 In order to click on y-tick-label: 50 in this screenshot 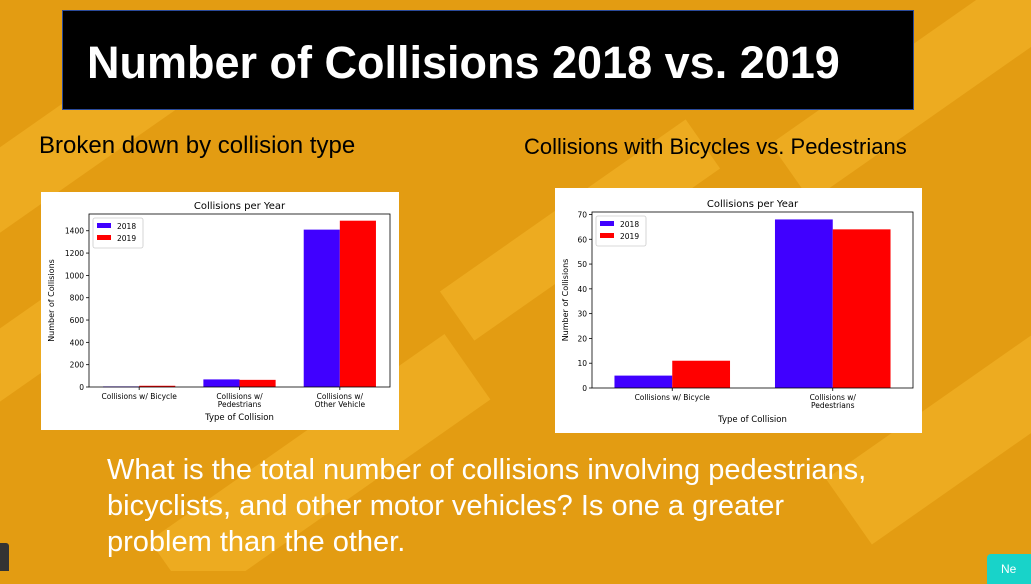, I will do `click(582, 264)`.